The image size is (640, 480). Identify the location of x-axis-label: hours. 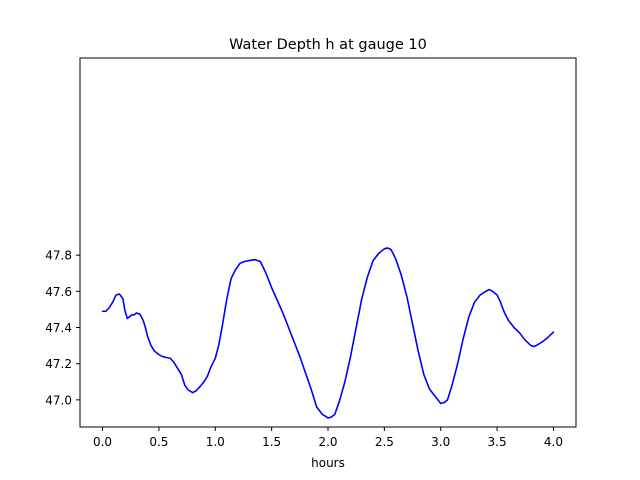
(328, 463).